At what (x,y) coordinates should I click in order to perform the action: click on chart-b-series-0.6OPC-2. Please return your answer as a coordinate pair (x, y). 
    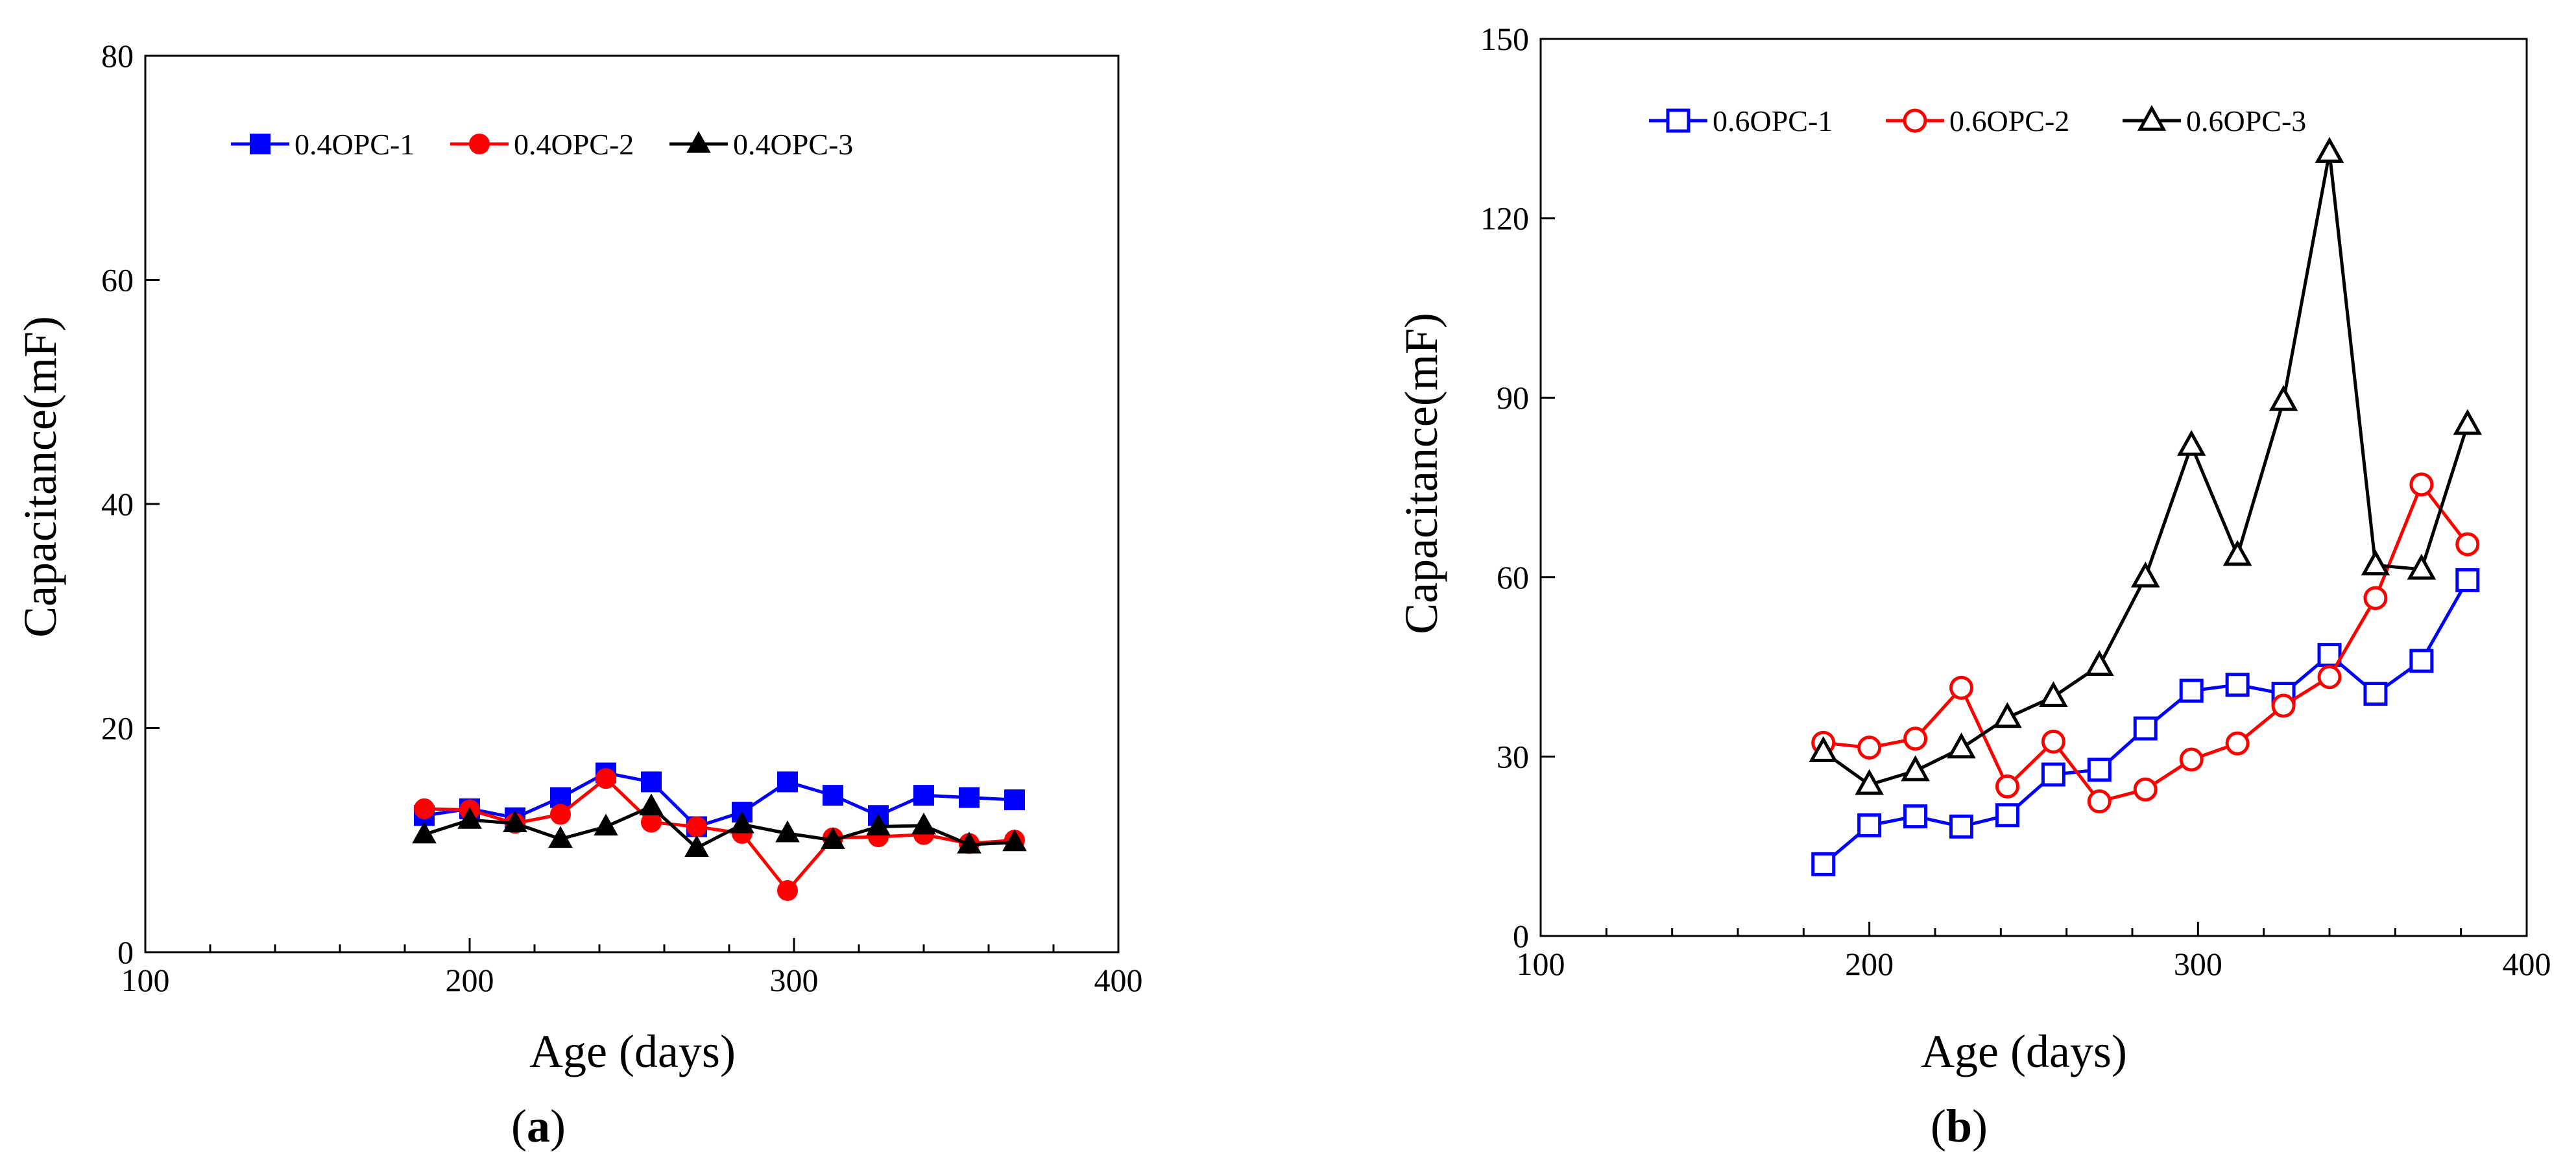
    Looking at the image, I should click on (2145, 643).